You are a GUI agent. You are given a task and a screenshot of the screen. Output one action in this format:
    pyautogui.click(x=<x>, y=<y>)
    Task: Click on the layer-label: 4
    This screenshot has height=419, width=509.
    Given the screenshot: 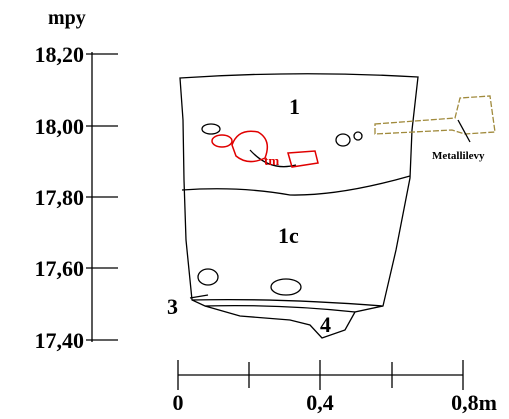 What is the action you would take?
    pyautogui.click(x=325, y=324)
    